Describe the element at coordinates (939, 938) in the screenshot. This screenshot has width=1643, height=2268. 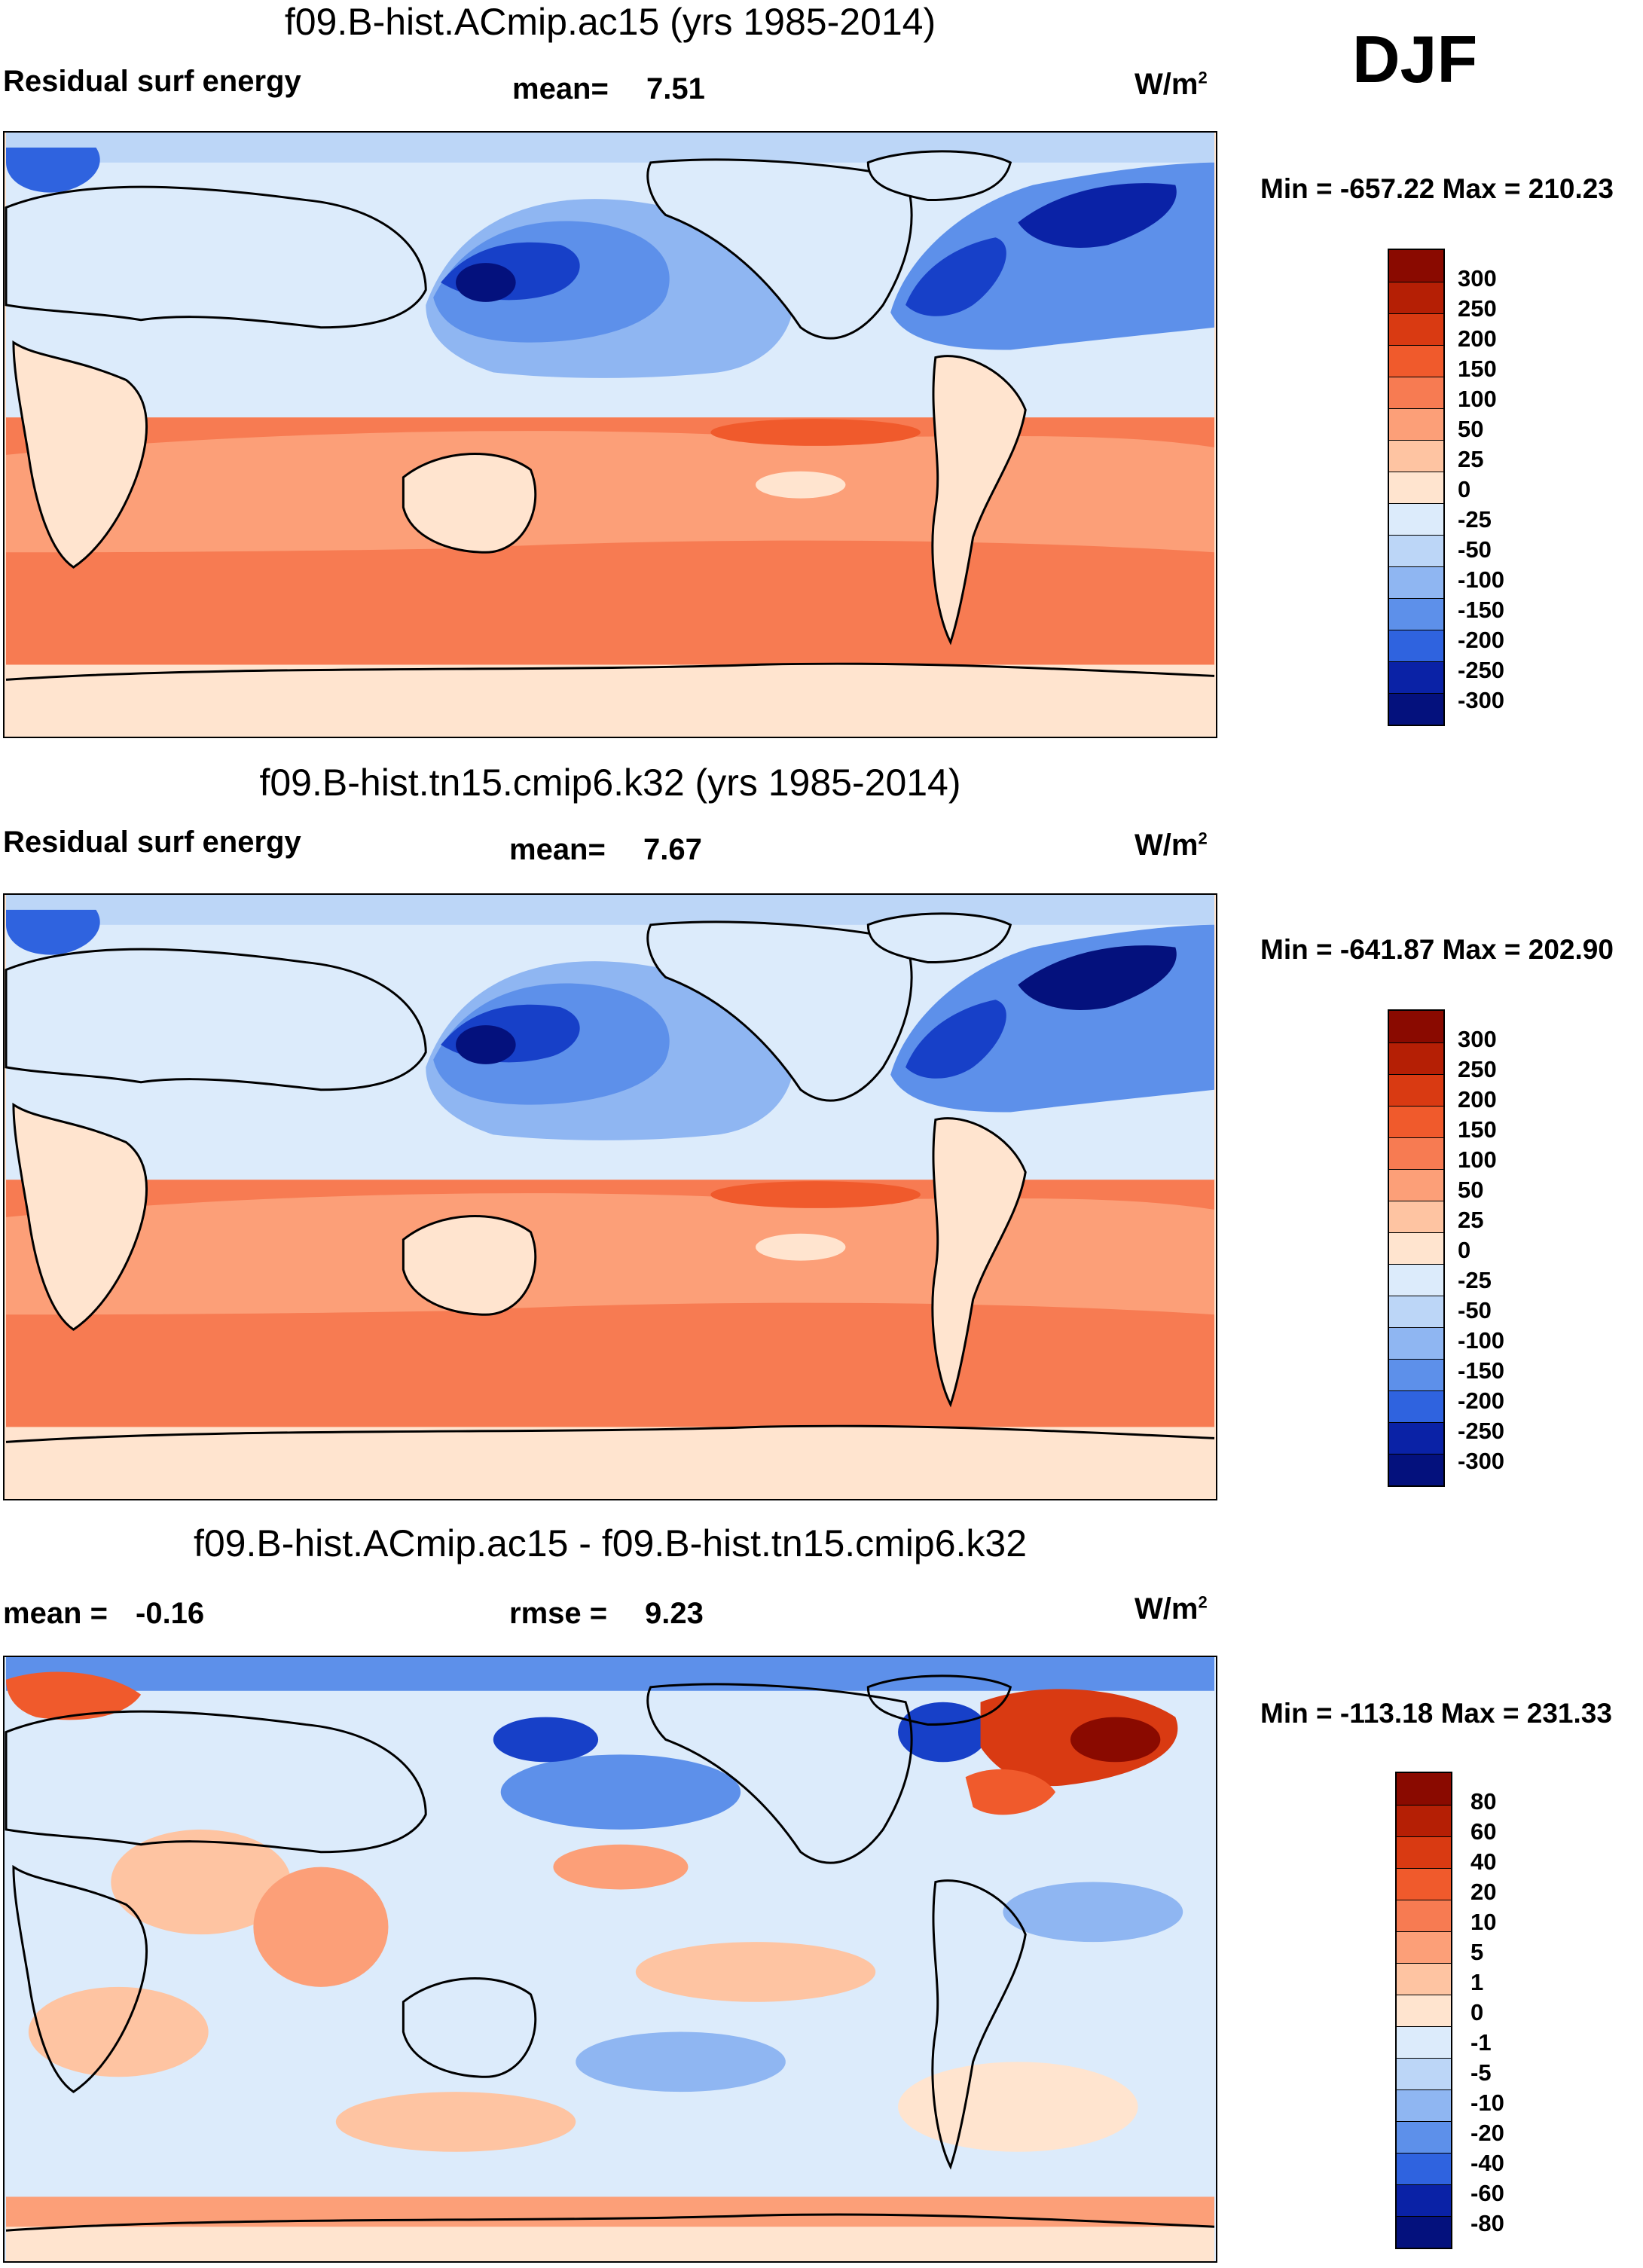
I see `p2-greenland` at that location.